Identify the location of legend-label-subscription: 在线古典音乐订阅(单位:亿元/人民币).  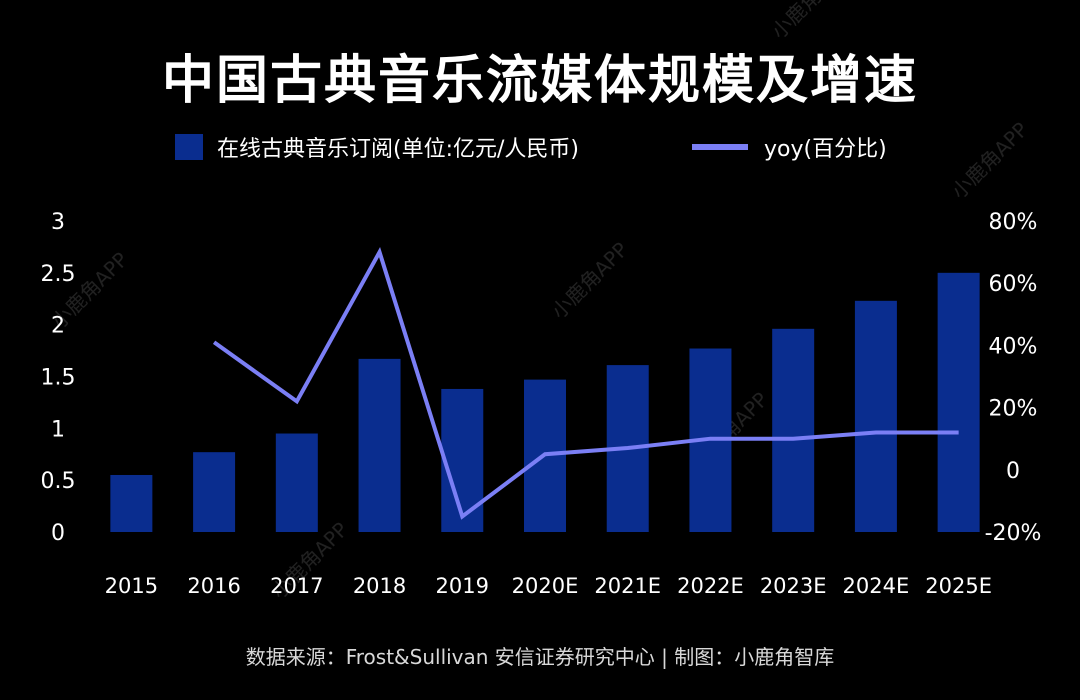
(398, 149).